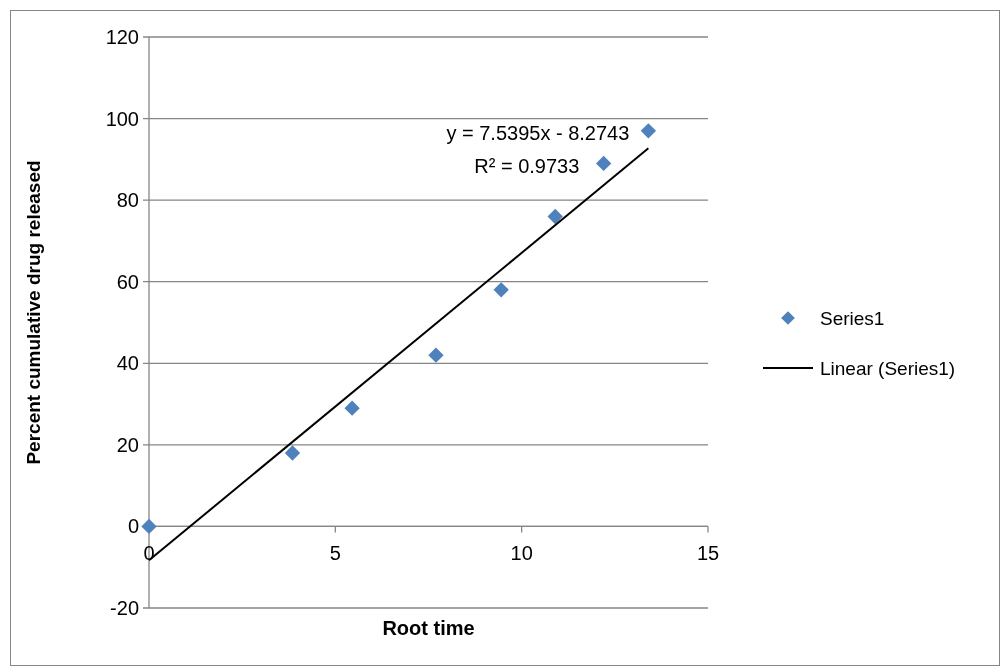 This screenshot has height=671, width=1005. What do you see at coordinates (428, 628) in the screenshot?
I see `x-axis-title: Root time` at bounding box center [428, 628].